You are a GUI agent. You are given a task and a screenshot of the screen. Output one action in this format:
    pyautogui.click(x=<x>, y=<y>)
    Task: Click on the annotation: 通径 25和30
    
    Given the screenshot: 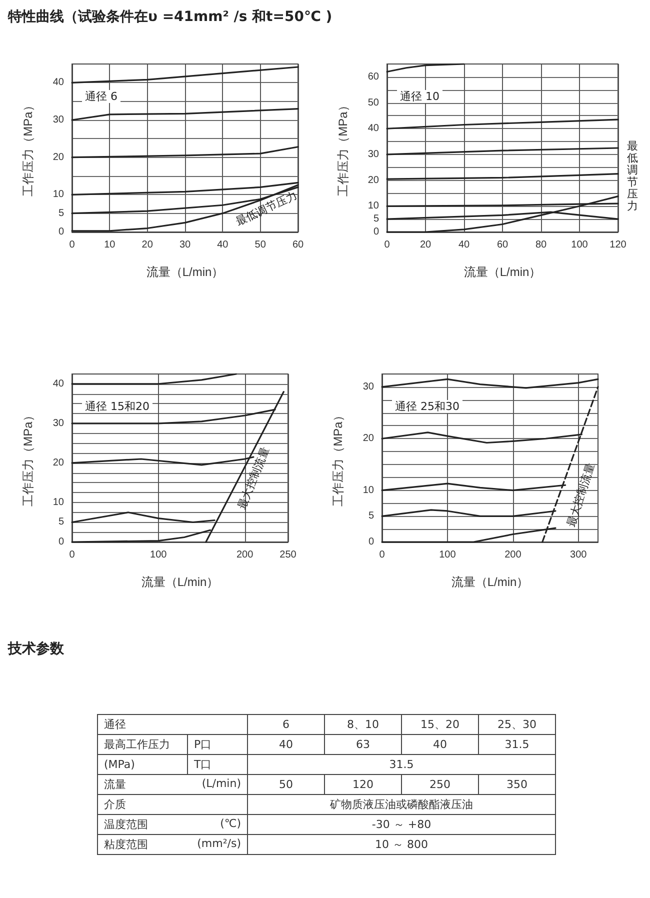 What is the action you would take?
    pyautogui.click(x=427, y=406)
    